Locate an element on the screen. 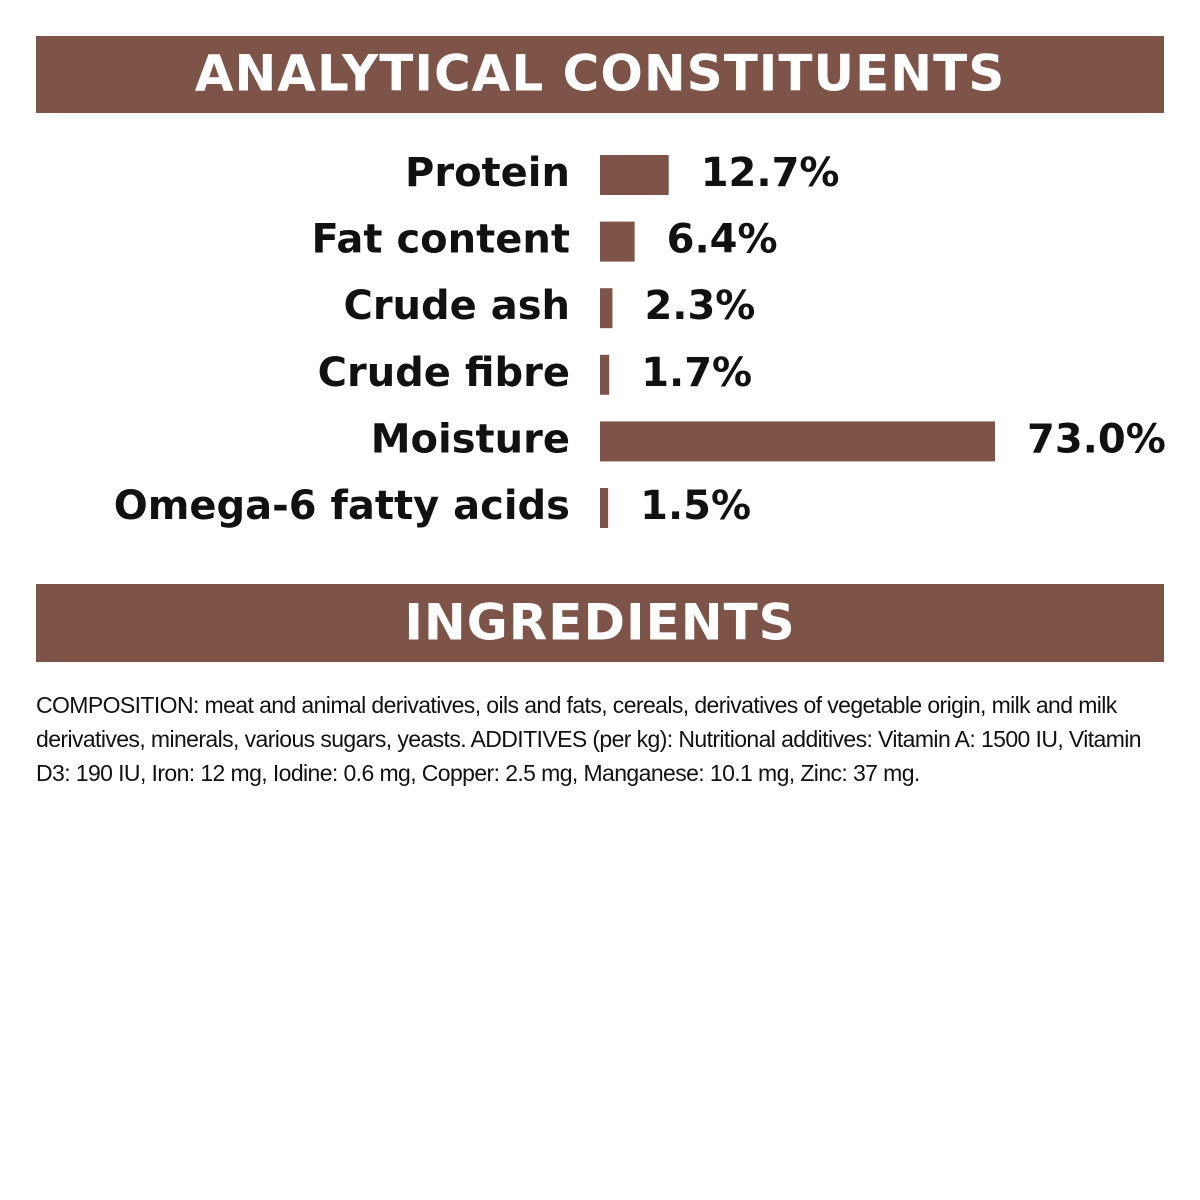  value-label: 2.3% is located at coordinates (699, 306).